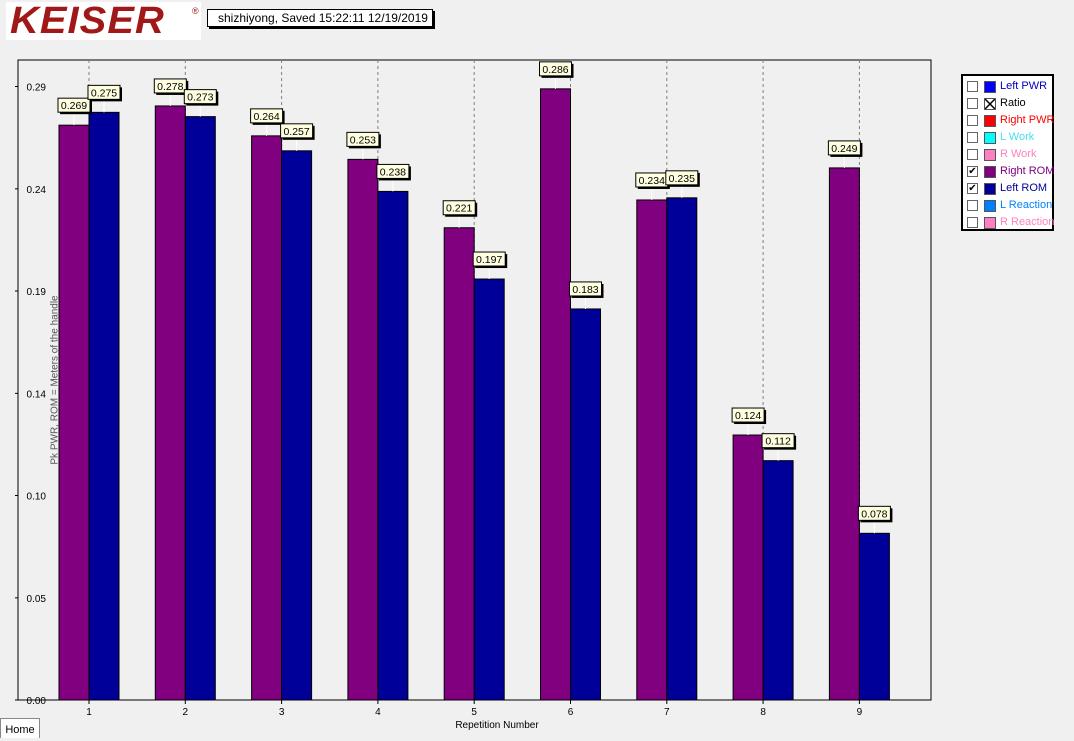 The height and width of the screenshot is (741, 1074). What do you see at coordinates (89, 712) in the screenshot?
I see `x-tick-label: 1` at bounding box center [89, 712].